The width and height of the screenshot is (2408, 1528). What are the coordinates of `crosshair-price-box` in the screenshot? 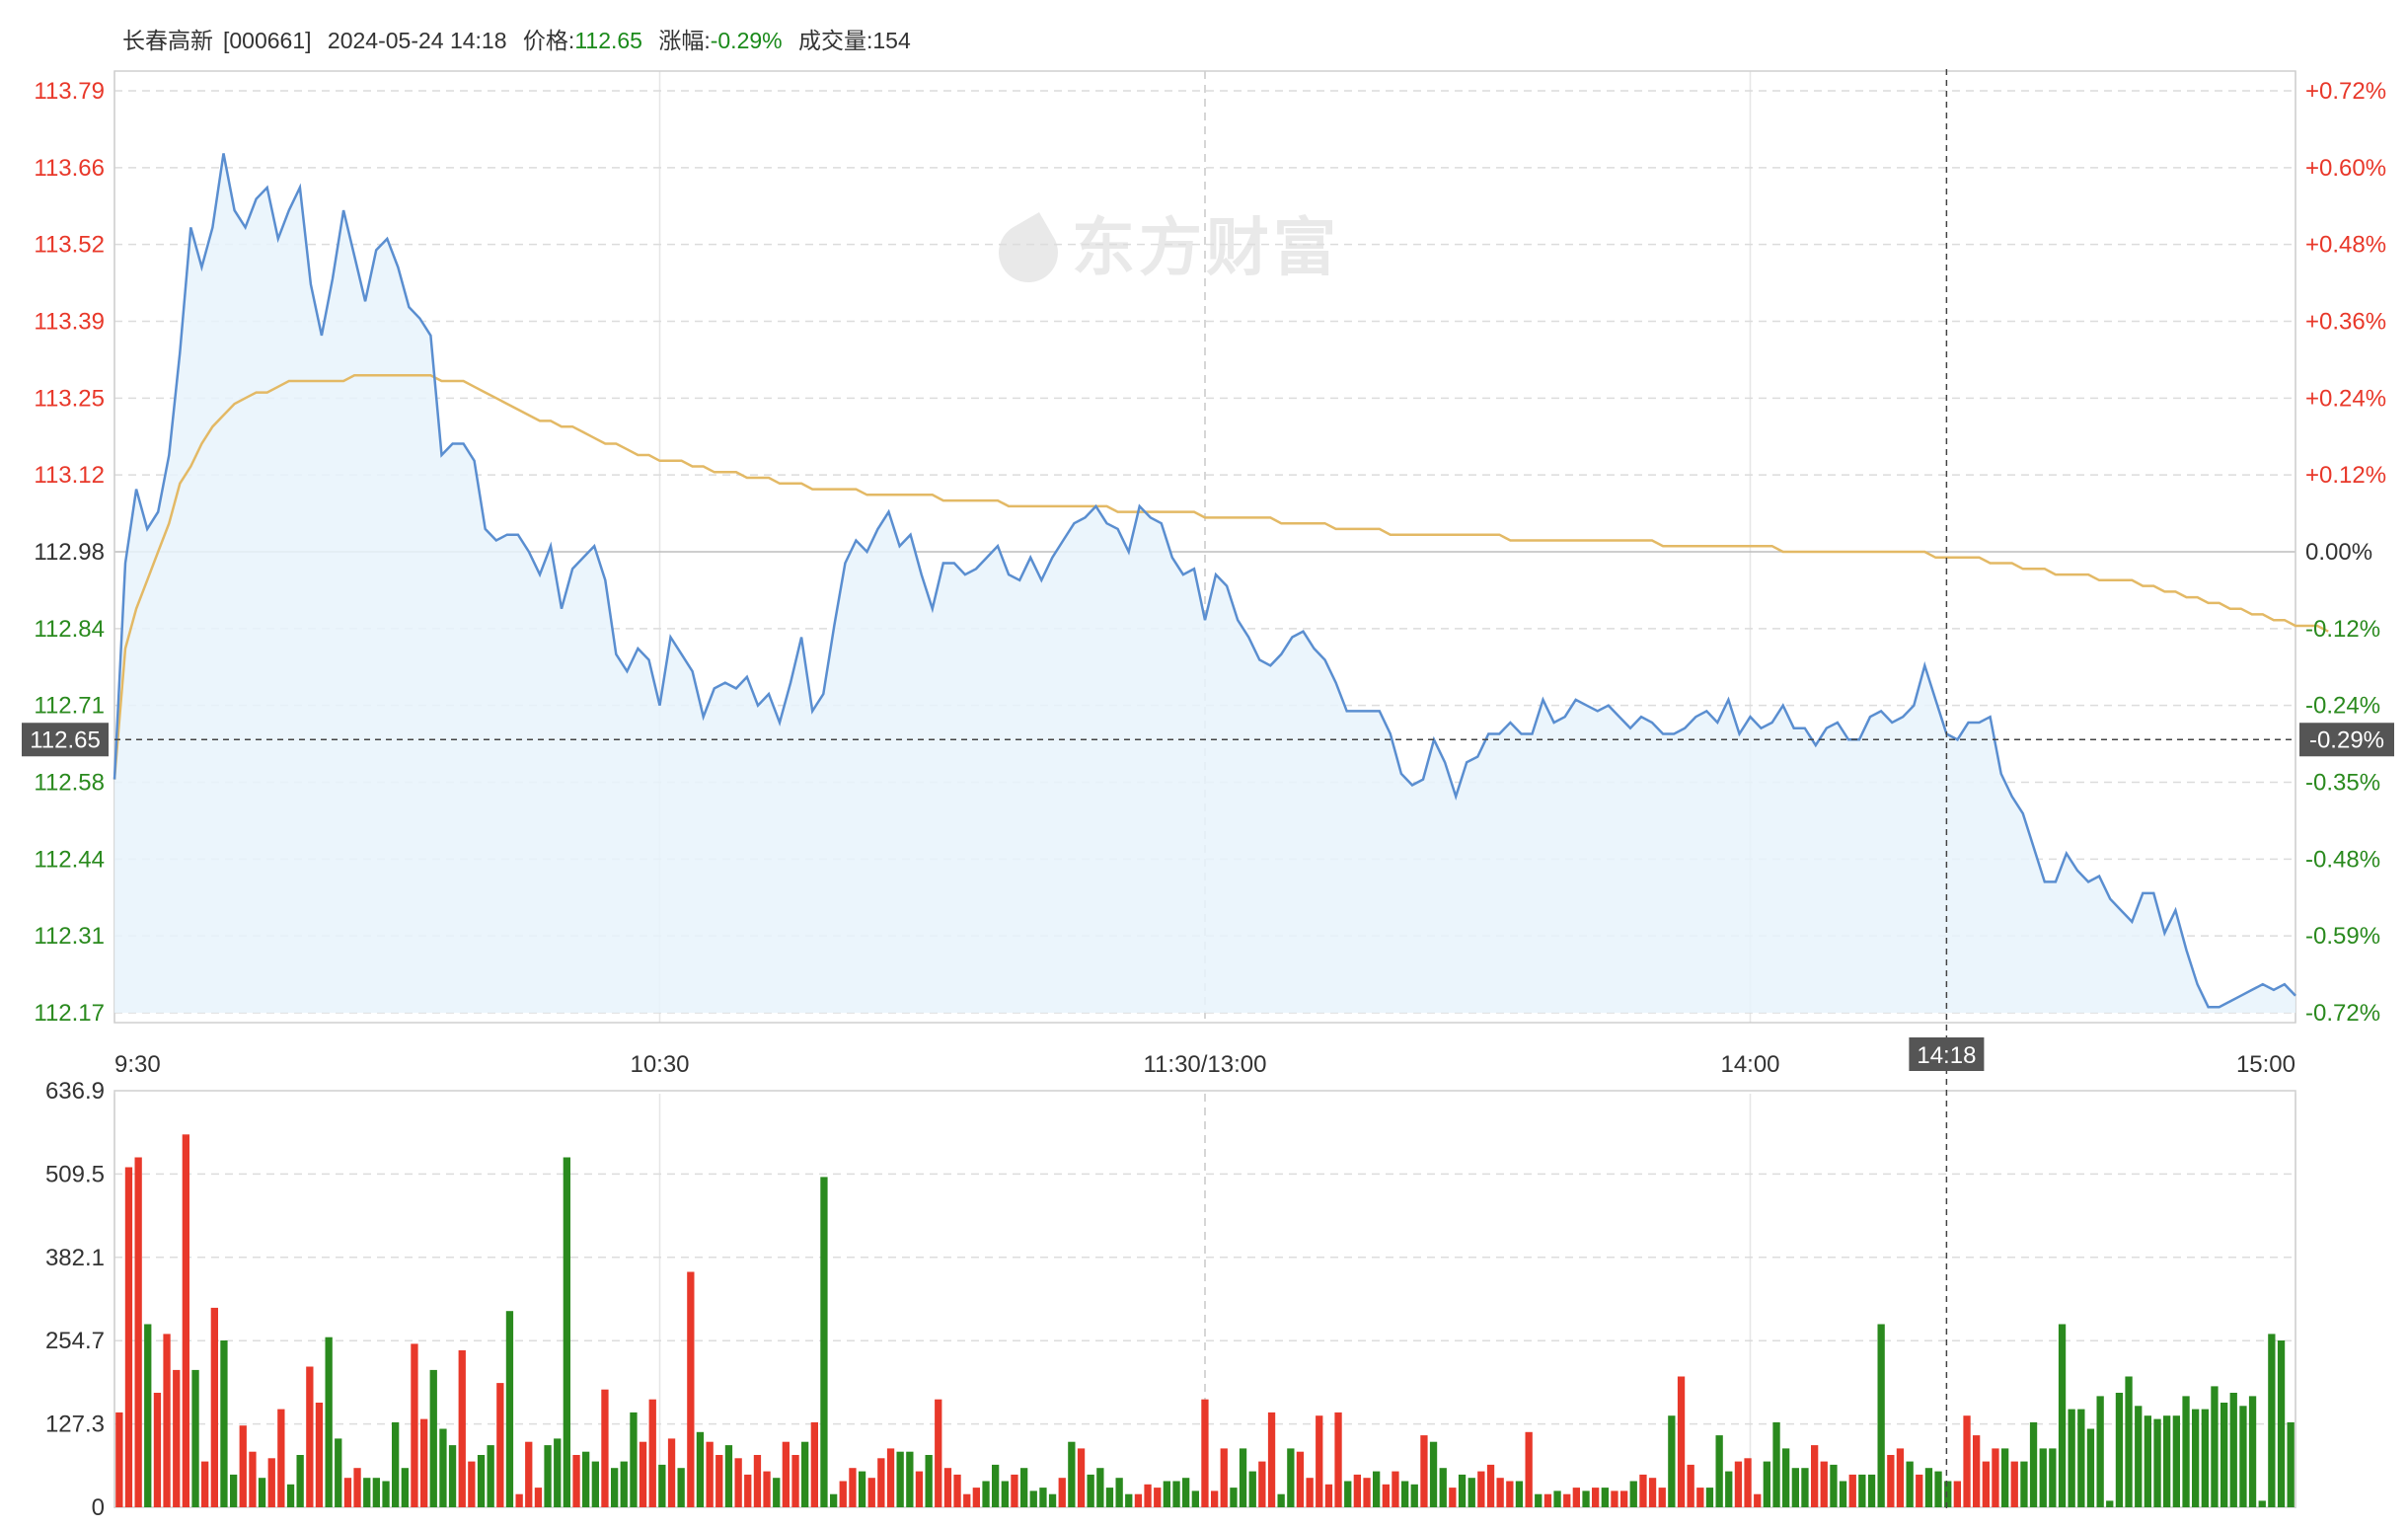 It's located at (65, 740).